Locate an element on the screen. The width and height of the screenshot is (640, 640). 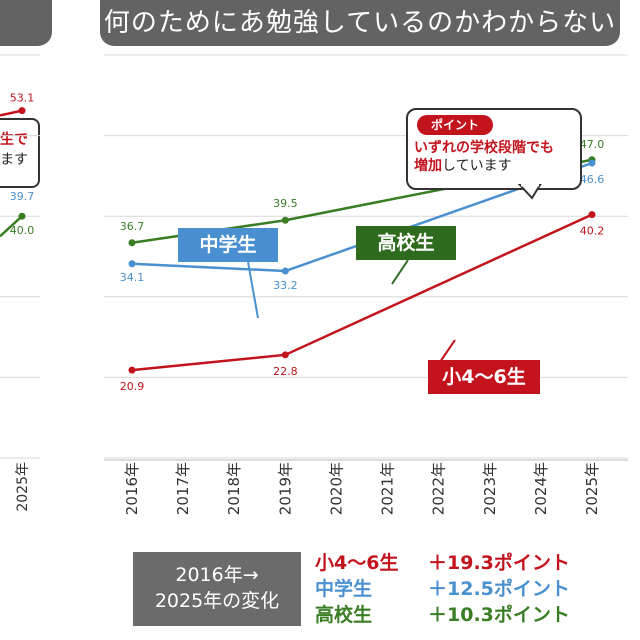
data-label: 22.8 is located at coordinates (285, 371).